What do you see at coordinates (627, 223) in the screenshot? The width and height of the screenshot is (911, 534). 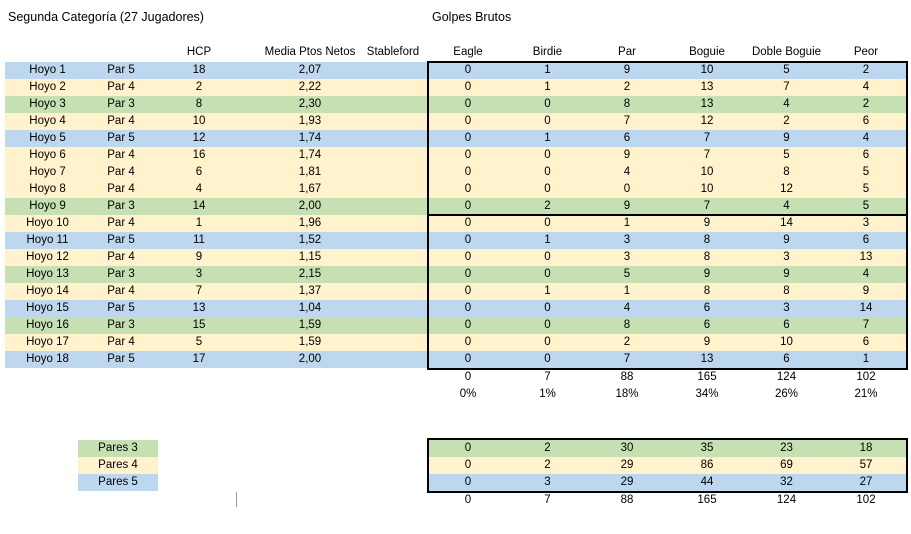 I see `cell-par-count: 1` at bounding box center [627, 223].